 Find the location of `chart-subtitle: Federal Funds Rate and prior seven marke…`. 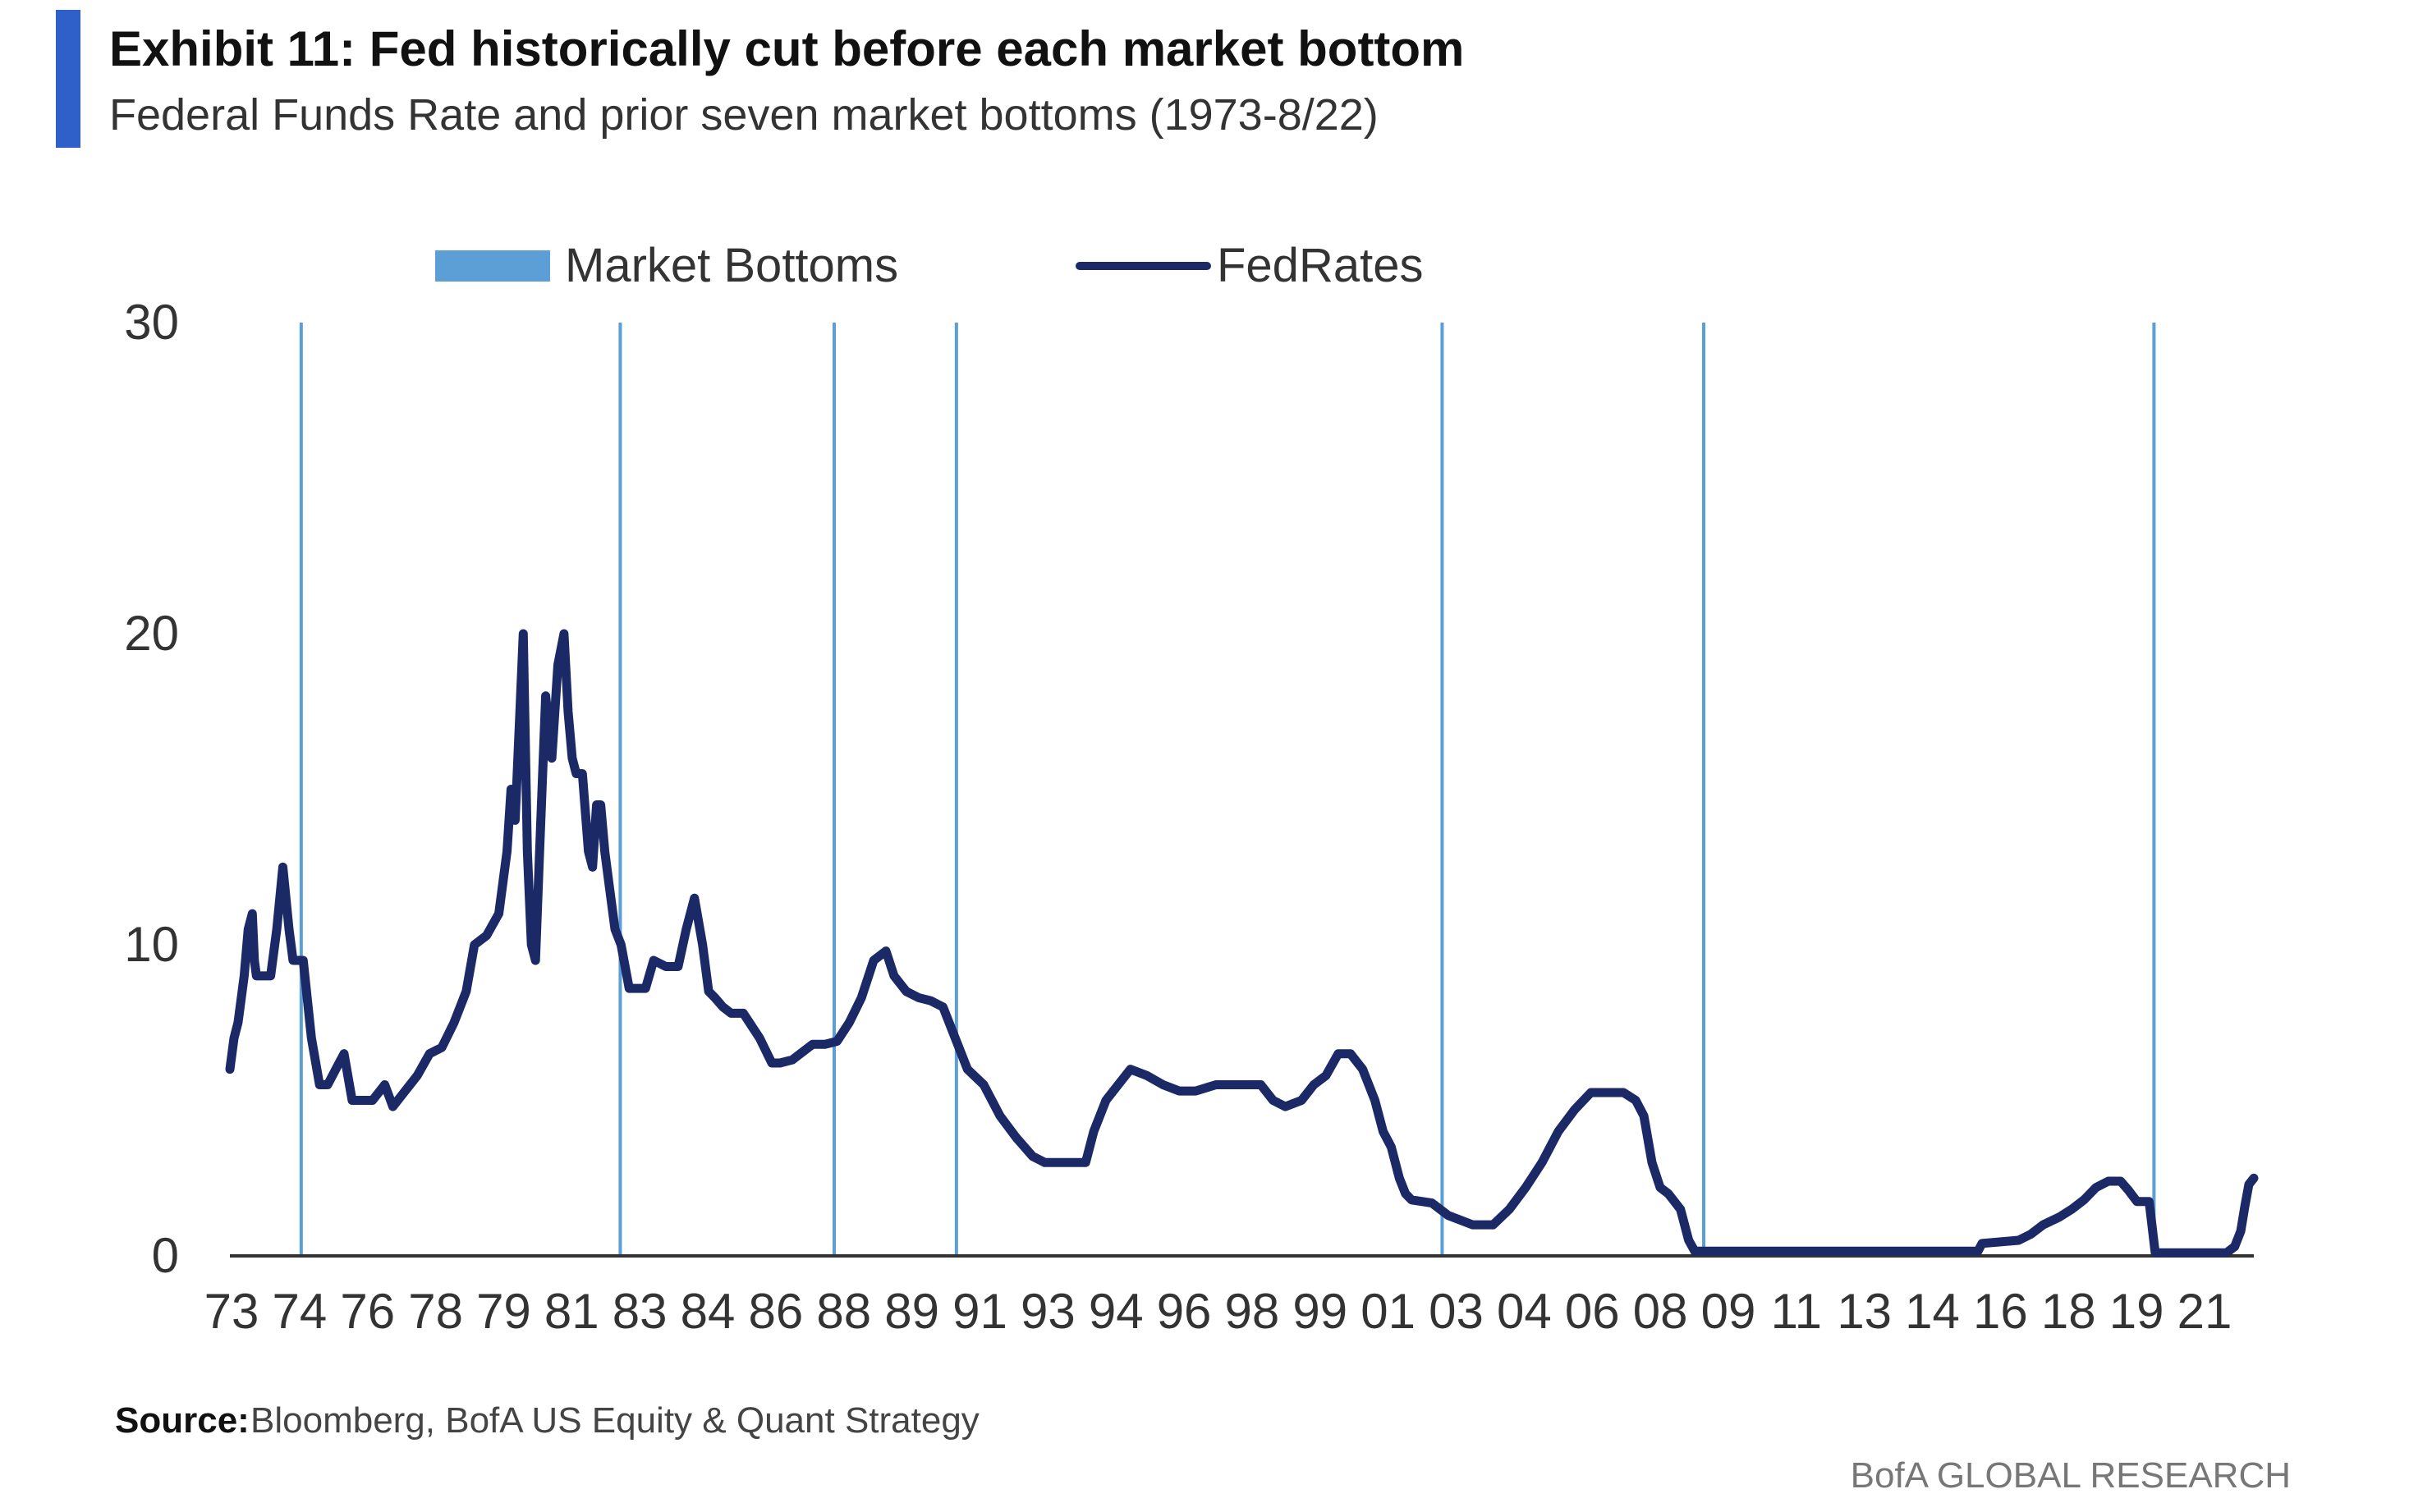

chart-subtitle: Federal Funds Rate and prior seven marke… is located at coordinates (744, 115).